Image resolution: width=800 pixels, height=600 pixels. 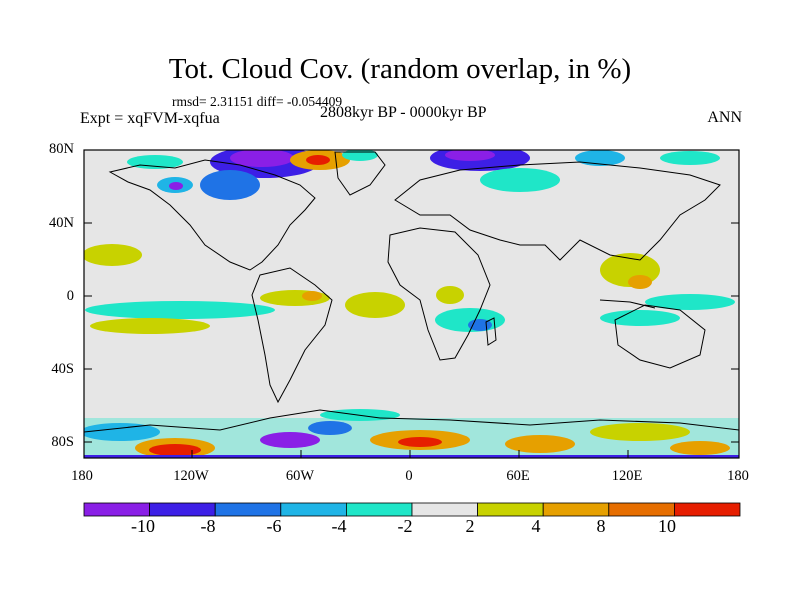 I want to click on period-label: 2808kyr BP - 0000kyr BP, so click(x=403, y=112).